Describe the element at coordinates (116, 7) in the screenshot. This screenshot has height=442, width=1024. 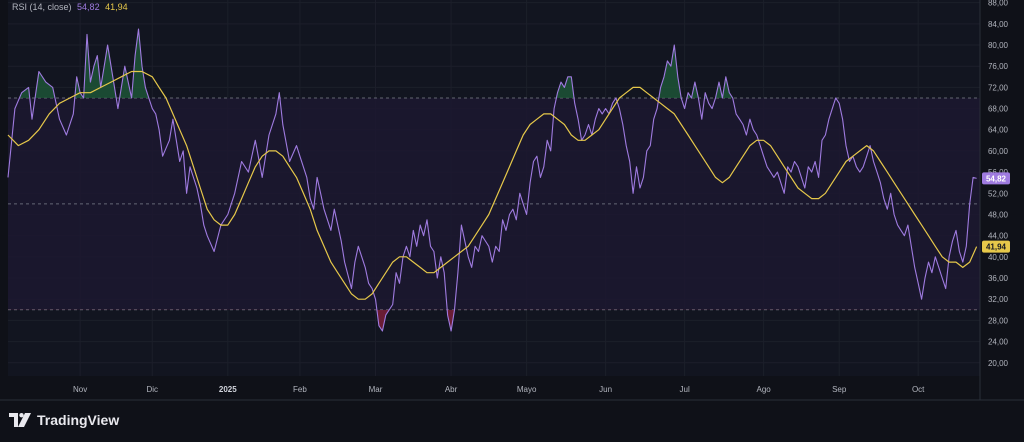
I see `rsi-ma-value: 41,94` at that location.